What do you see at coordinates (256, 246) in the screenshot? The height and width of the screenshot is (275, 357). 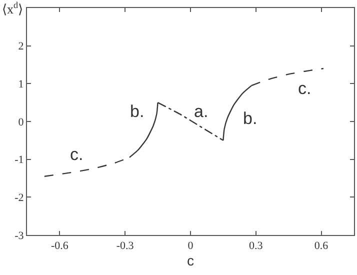 I see `x-tick-label: 0.3` at bounding box center [256, 246].